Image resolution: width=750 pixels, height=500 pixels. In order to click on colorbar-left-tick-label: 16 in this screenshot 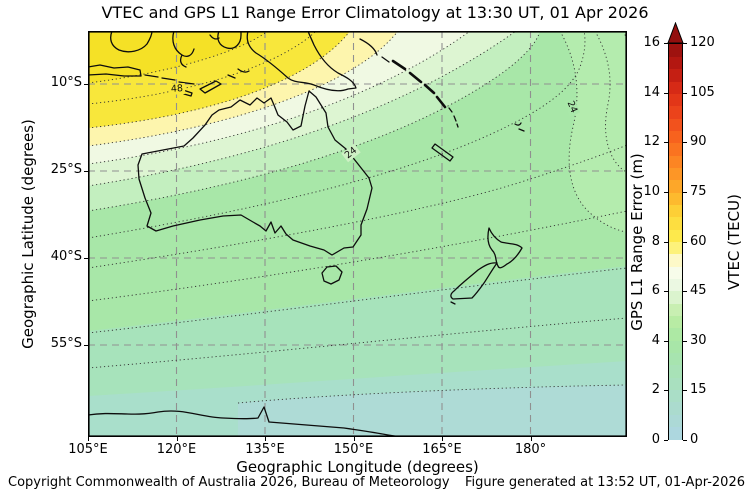, I will do `click(651, 42)`.